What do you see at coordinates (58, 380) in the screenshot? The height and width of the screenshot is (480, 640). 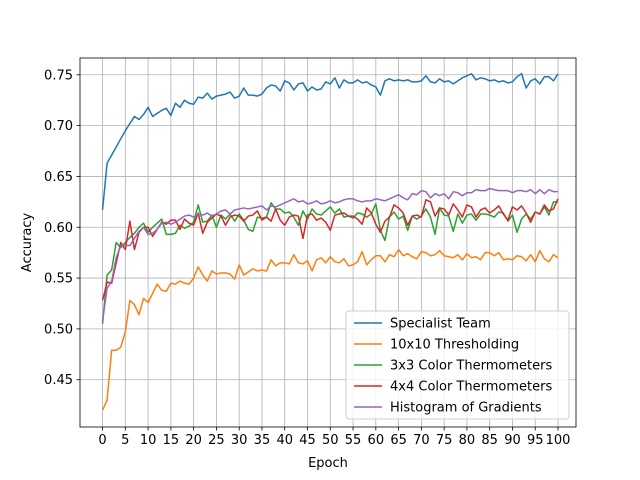 I see `y-tick-label: 0.45` at bounding box center [58, 380].